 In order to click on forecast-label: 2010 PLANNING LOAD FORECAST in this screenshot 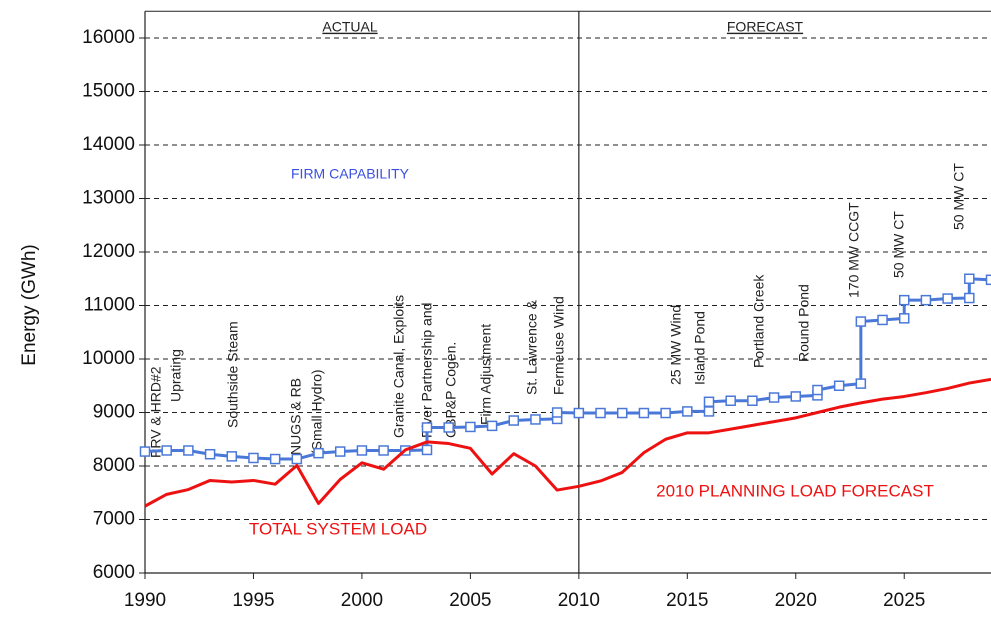, I will do `click(795, 490)`.